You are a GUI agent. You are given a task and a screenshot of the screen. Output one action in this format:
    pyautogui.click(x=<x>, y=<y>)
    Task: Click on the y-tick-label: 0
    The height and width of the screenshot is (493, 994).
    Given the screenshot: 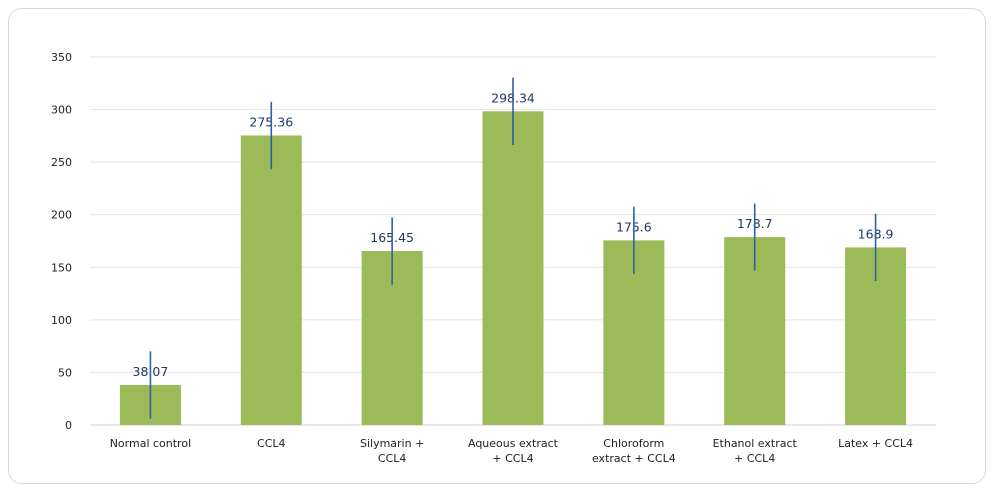 What is the action you would take?
    pyautogui.click(x=68, y=425)
    